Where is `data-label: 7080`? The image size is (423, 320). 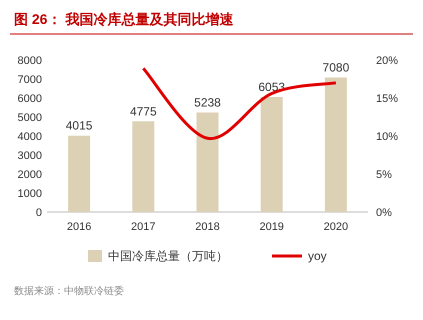 data-label: 7080 is located at coordinates (336, 67).